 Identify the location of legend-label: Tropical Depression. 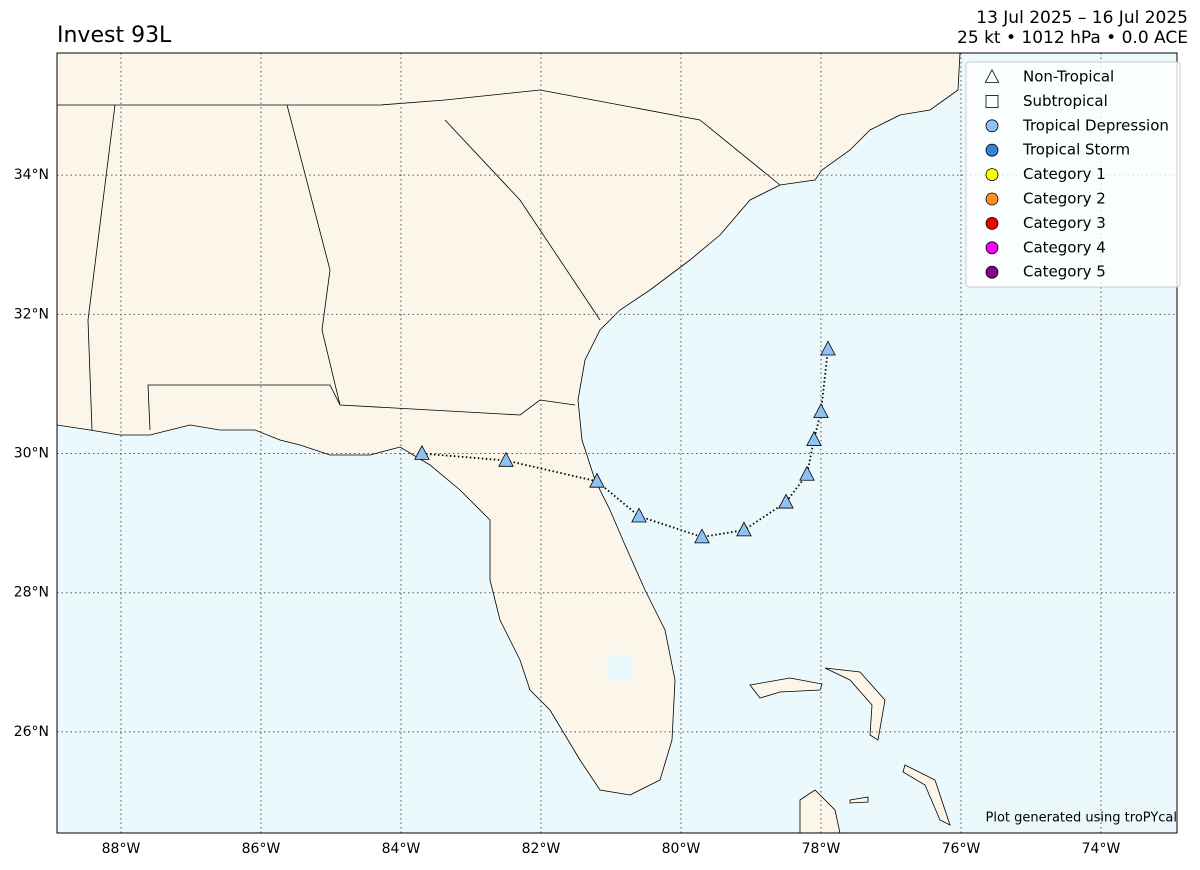
(1095, 125).